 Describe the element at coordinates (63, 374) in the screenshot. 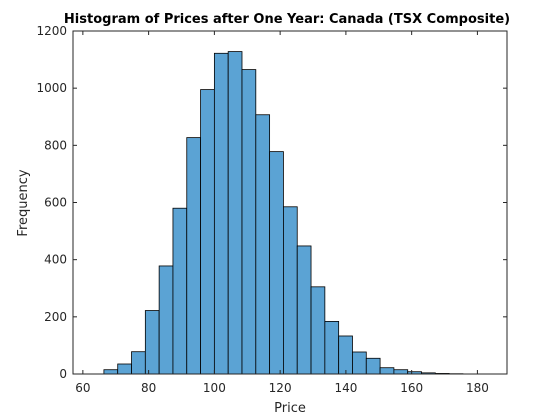

I see `y-tick-label: 0` at that location.